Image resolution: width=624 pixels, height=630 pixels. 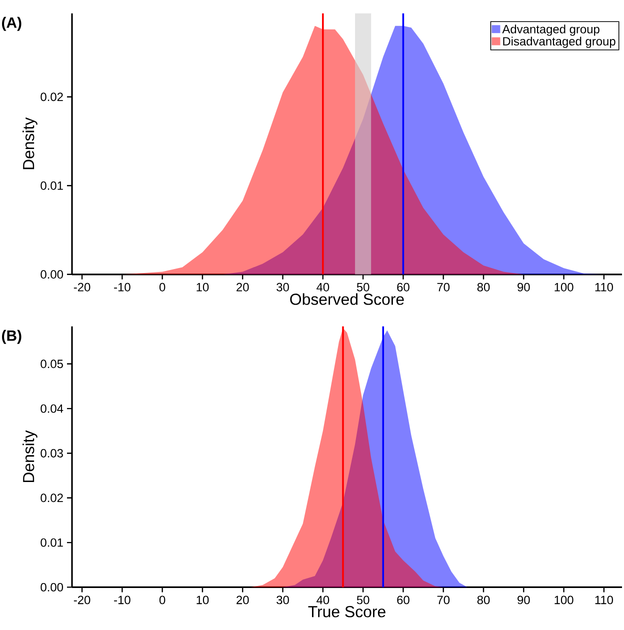 I want to click on x-axis-title: Observed Score, so click(x=347, y=299).